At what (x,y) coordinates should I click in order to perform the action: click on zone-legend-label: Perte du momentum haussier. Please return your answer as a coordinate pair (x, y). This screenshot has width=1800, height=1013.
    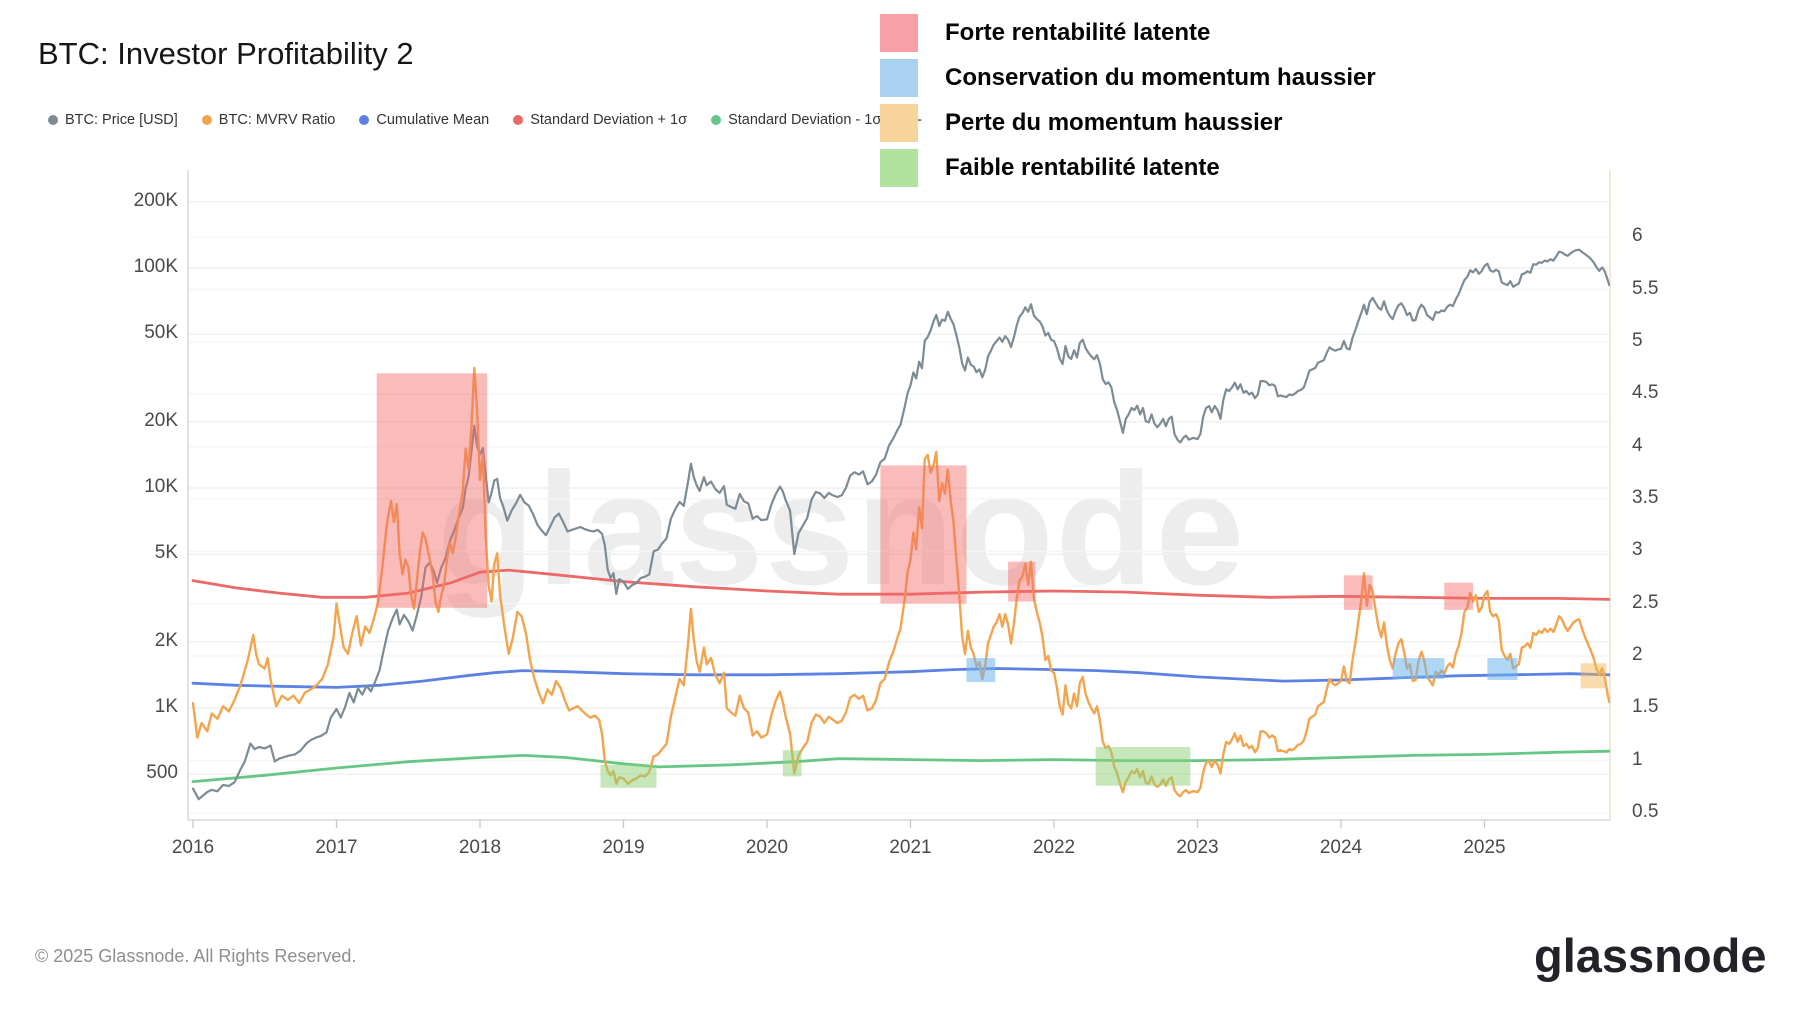
    Looking at the image, I should click on (1114, 122).